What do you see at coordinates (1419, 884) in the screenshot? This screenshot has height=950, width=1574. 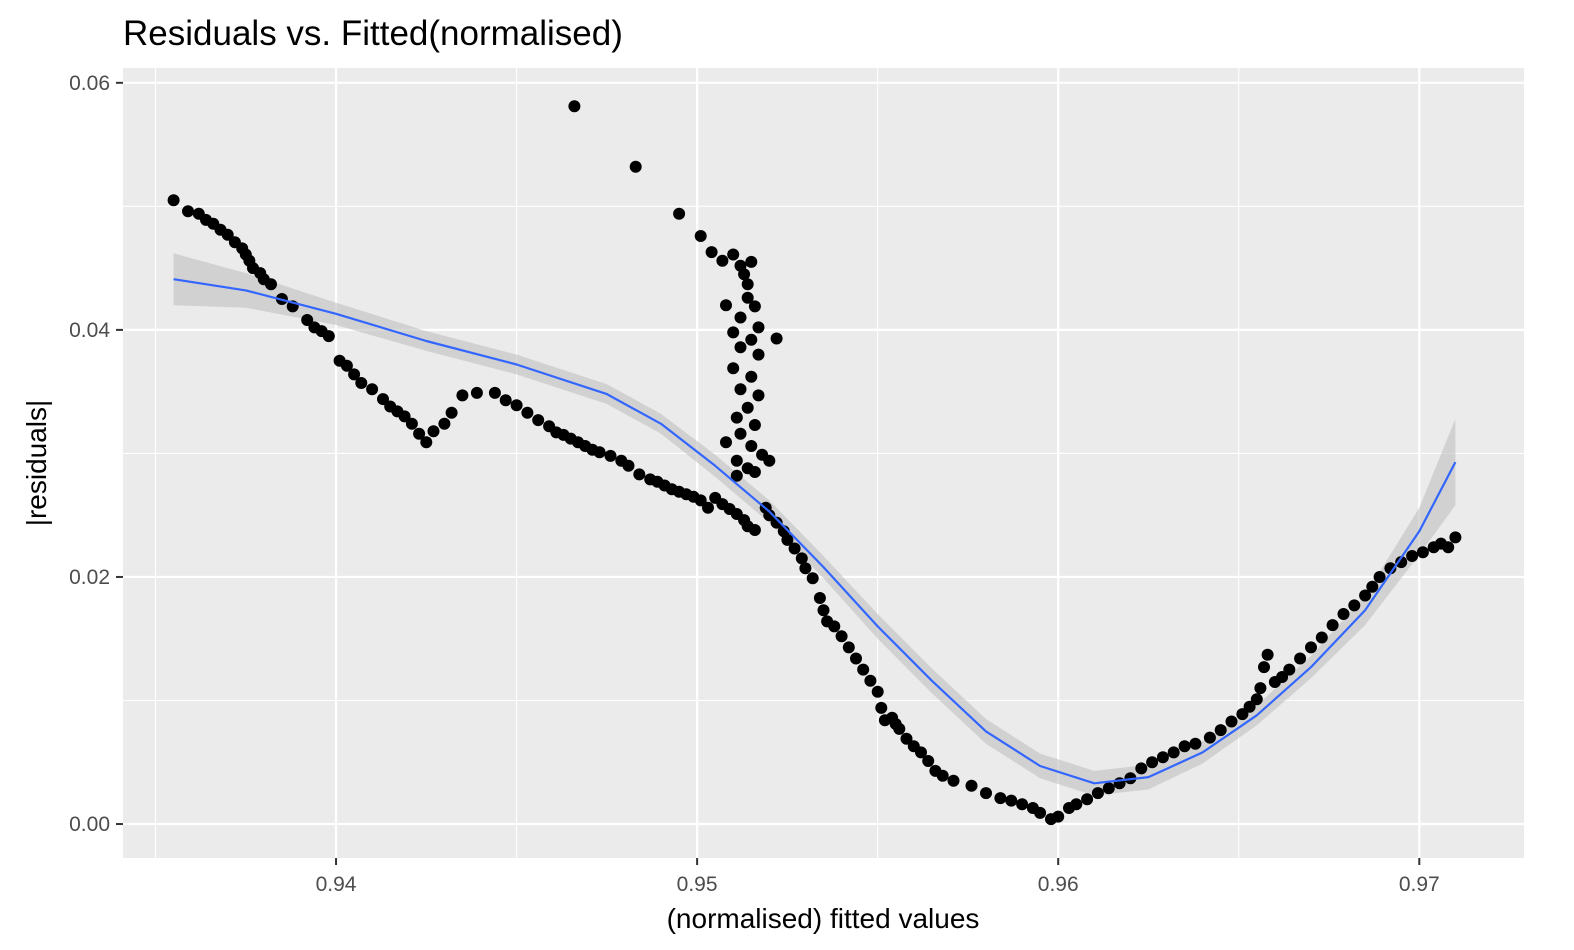 I see `x-tick-label: 0.97` at bounding box center [1419, 884].